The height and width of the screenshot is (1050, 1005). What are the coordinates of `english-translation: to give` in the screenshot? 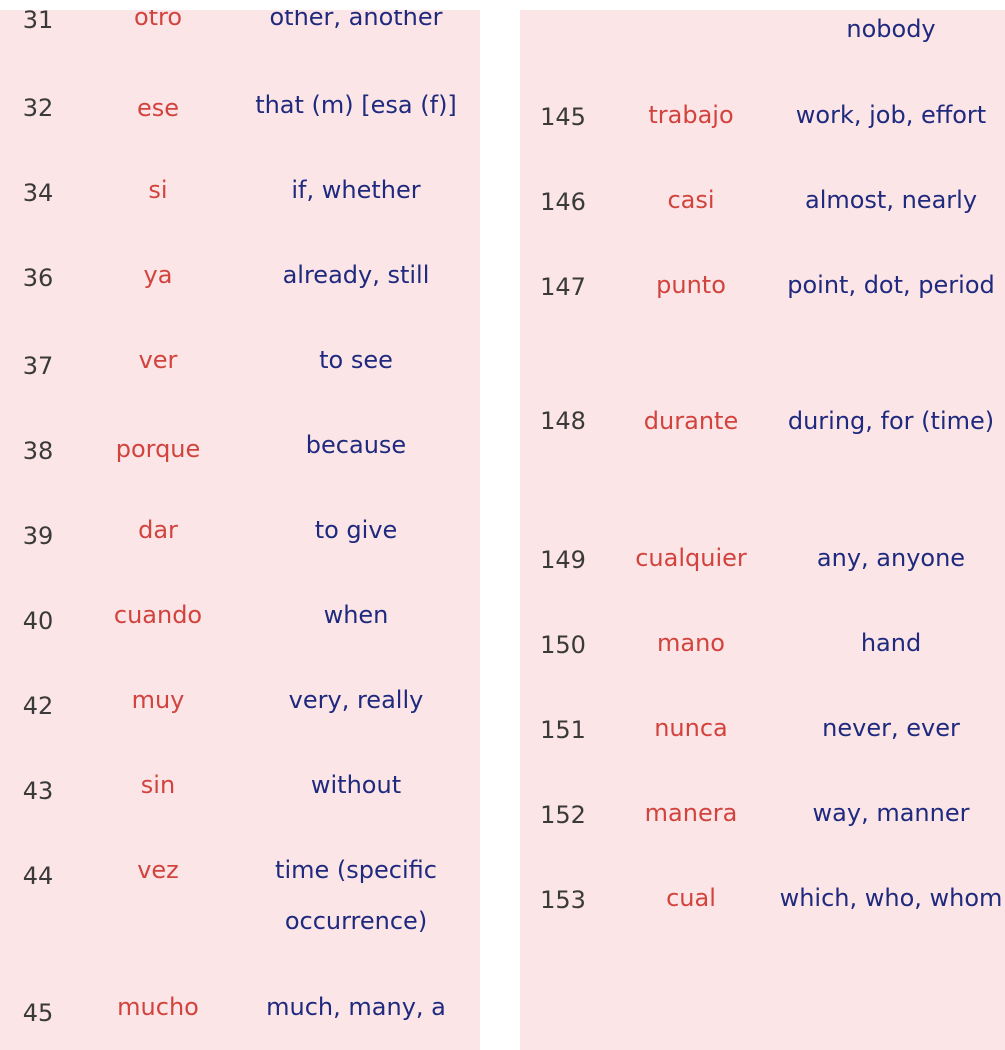 It's located at (356, 530).